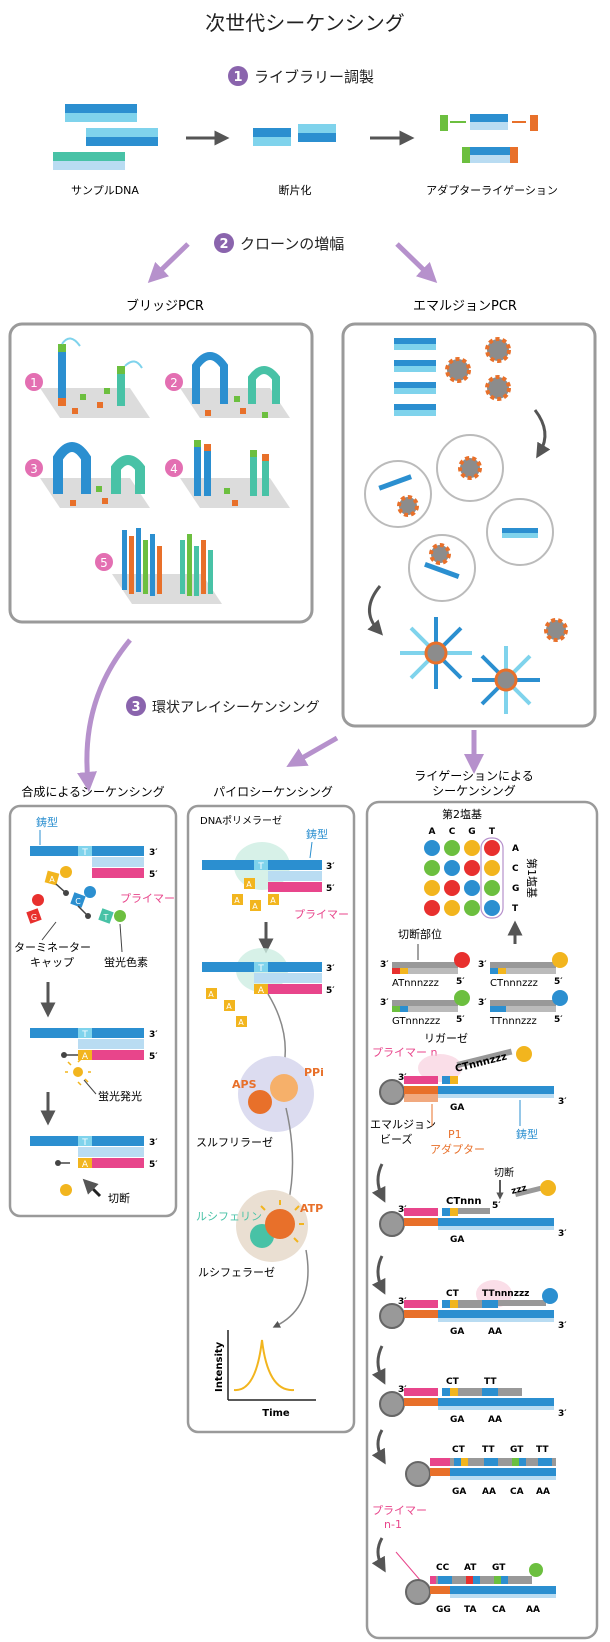 The height and width of the screenshot is (1642, 610). I want to click on ligation-color-matrix: A C G T A C G T, so click(471, 873).